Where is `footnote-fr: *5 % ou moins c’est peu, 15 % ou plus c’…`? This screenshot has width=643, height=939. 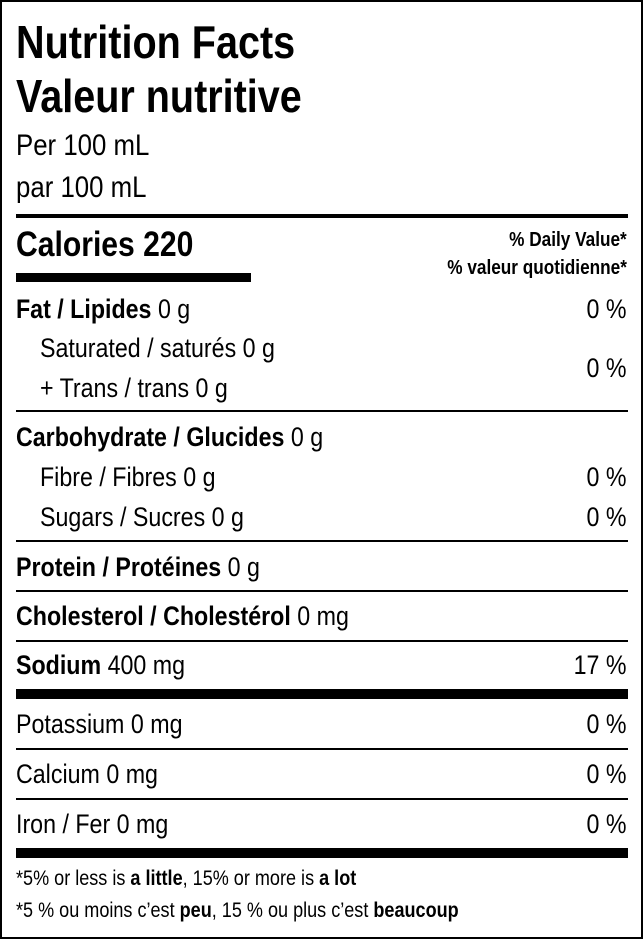 footnote-fr: *5 % ou moins c’est peu, 15 % ou plus c’… is located at coordinates (237, 910).